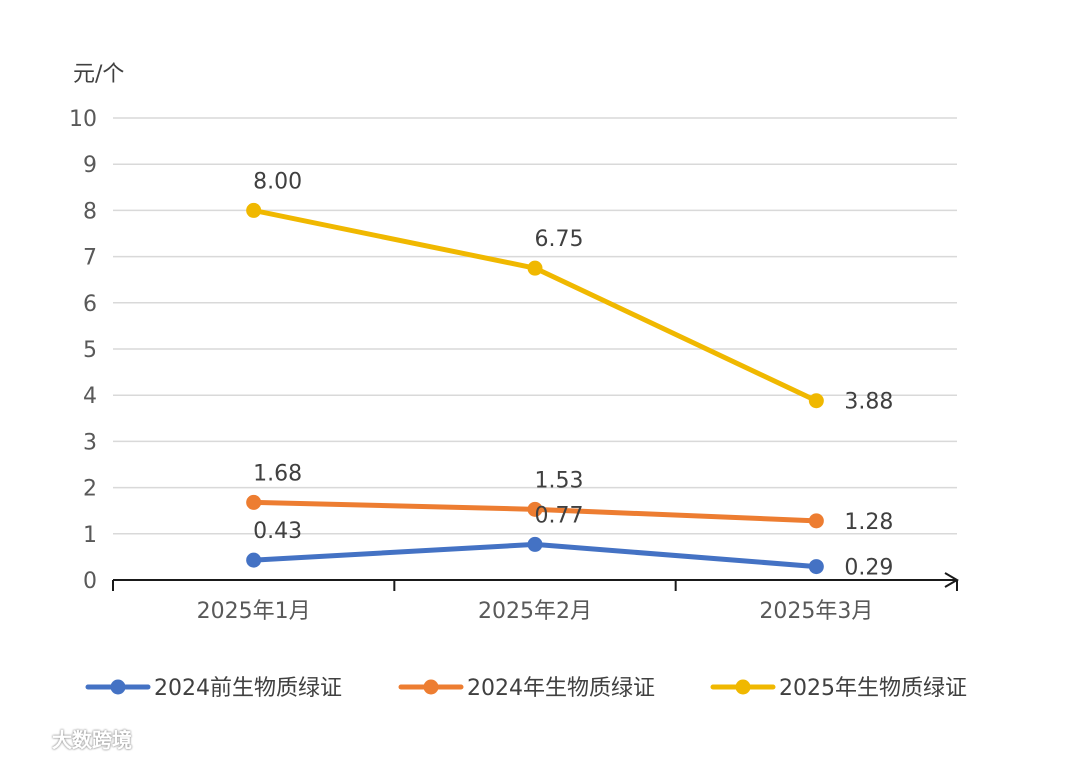 The width and height of the screenshot is (1080, 760). What do you see at coordinates (90, 581) in the screenshot?
I see `y-tick-label: 0` at bounding box center [90, 581].